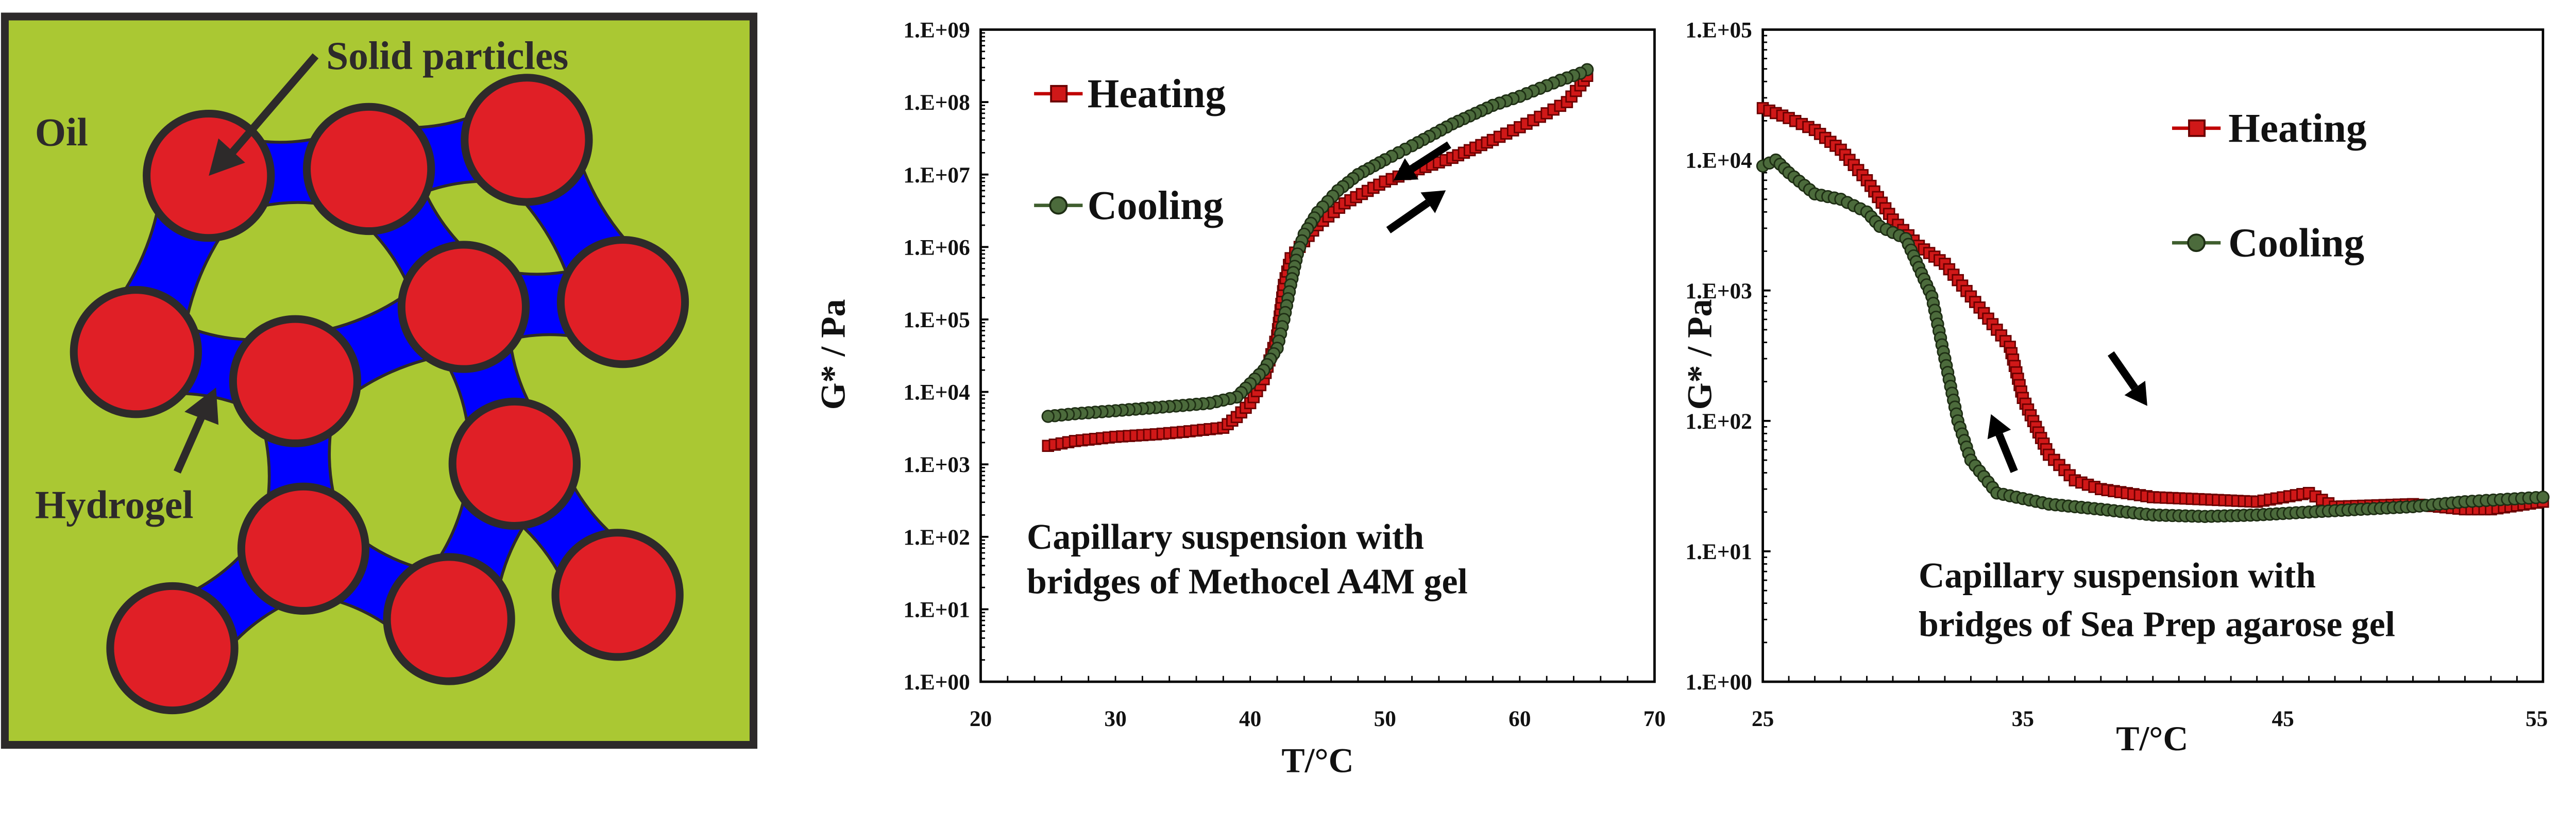 The height and width of the screenshot is (826, 2576). I want to click on x-tick-label: 55, so click(2537, 718).